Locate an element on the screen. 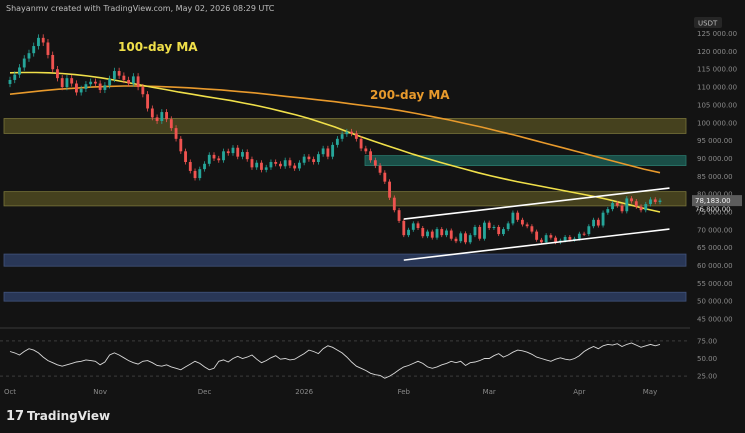 Image resolution: width=745 pixels, height=433 pixels. ma200-annotation: 200-day MA is located at coordinates (410, 95).